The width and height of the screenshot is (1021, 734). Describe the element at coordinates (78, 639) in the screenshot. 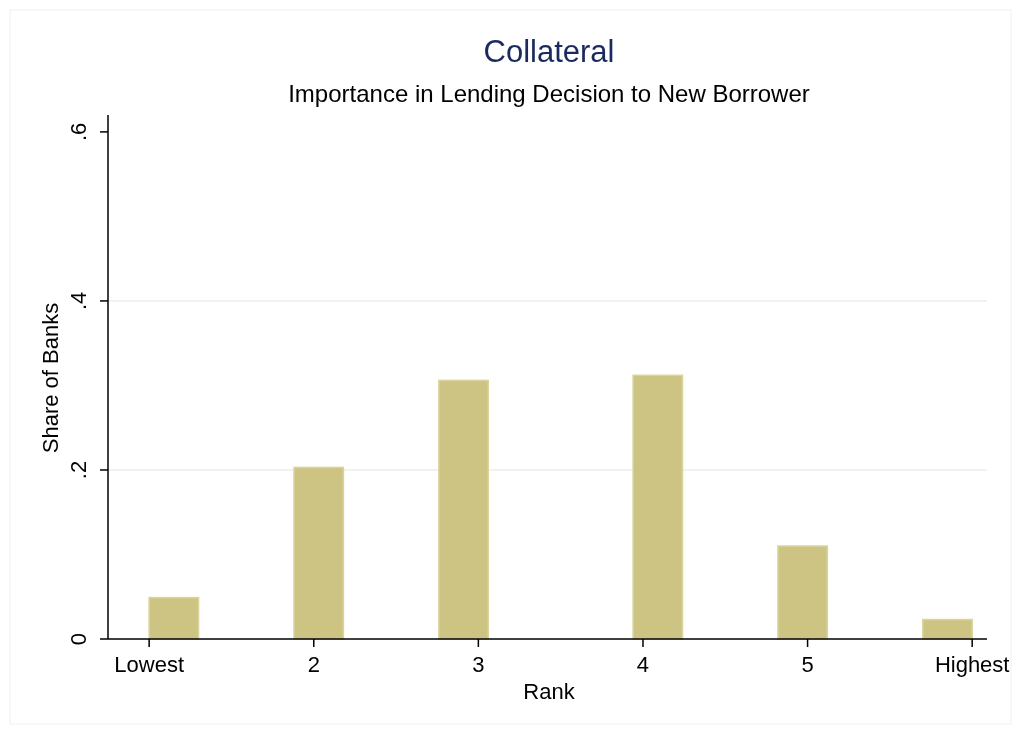

I see `y-tick-label: 0` at that location.